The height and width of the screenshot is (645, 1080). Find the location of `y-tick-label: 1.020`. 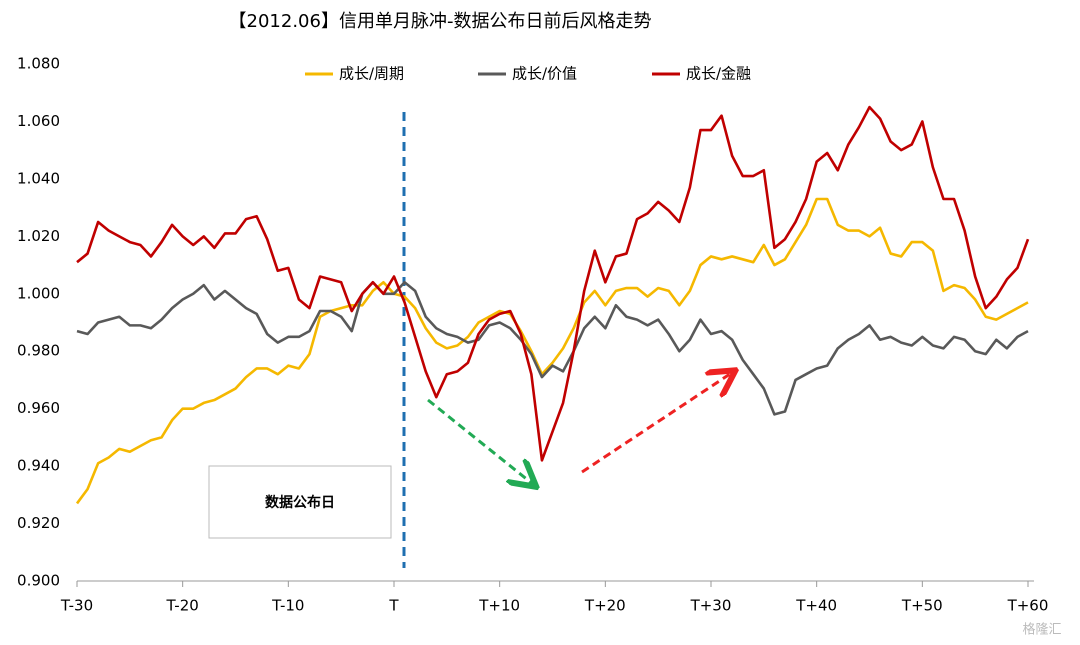

y-tick-label: 1.020 is located at coordinates (38, 236).